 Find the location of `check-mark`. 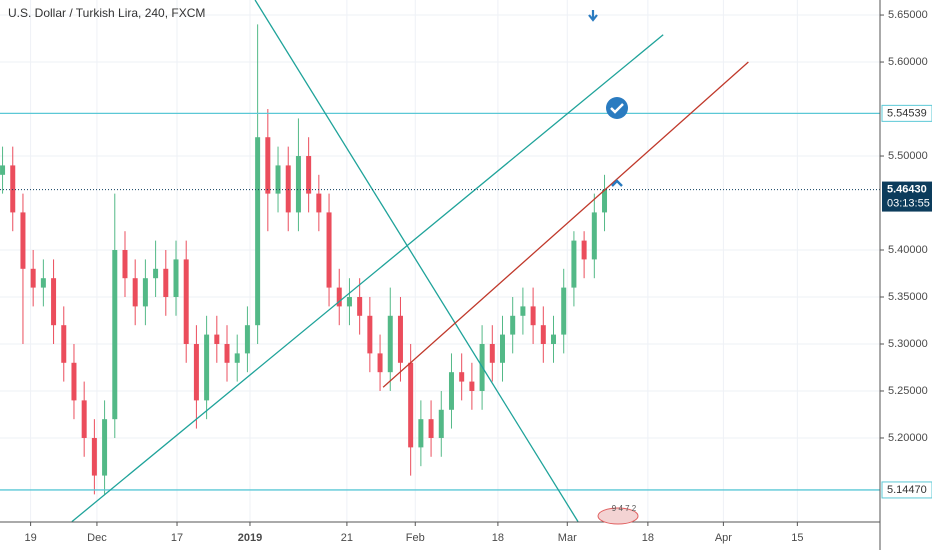

check-mark is located at coordinates (617, 108).